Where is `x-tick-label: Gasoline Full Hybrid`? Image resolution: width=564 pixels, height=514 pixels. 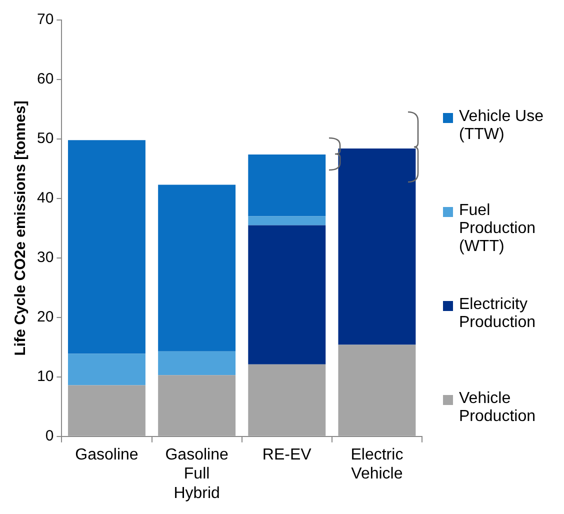 x-tick-label: Gasoline Full Hybrid is located at coordinates (196, 474).